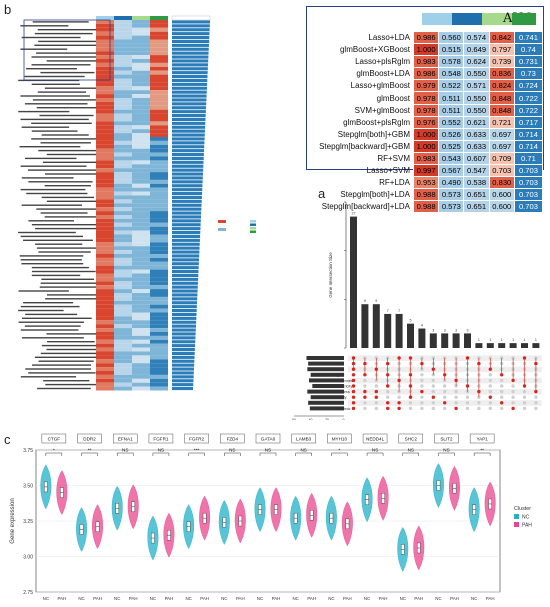 The width and height of the screenshot is (550, 607). Describe the element at coordinates (422, 326) in the screenshot. I see `intersection-bar-label: 4` at that location.